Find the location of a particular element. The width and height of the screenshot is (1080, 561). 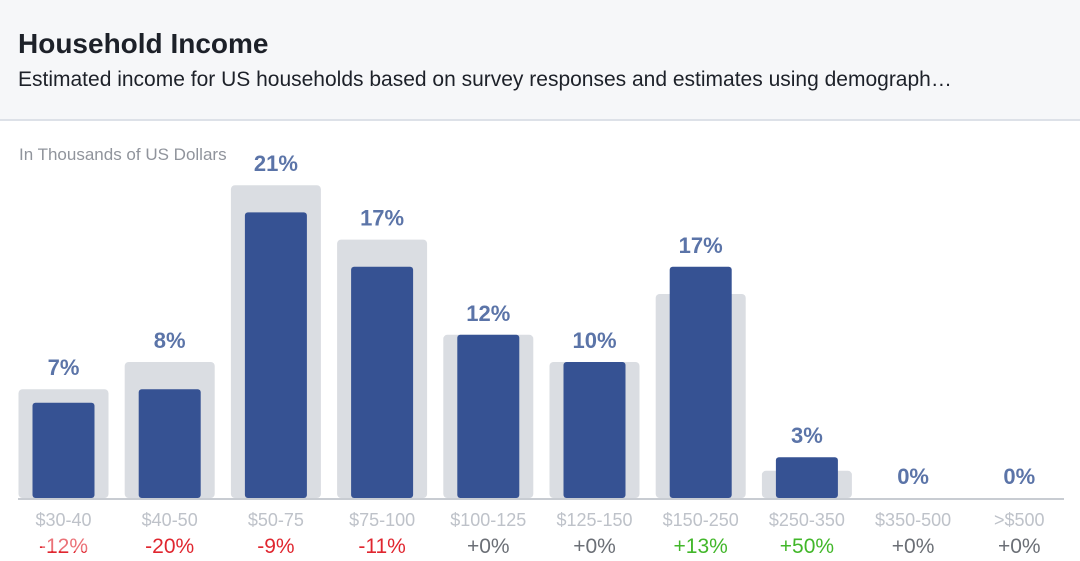

bar-value-label: 8% is located at coordinates (170, 340).